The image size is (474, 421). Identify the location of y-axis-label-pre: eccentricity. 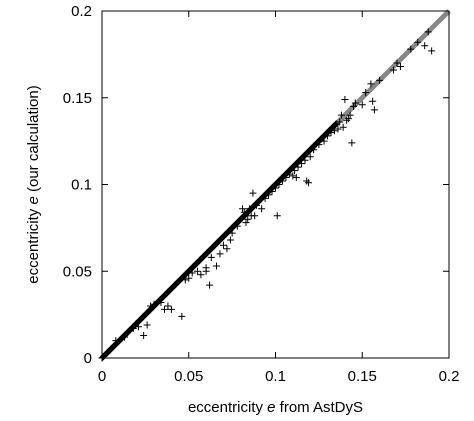
(33, 244).